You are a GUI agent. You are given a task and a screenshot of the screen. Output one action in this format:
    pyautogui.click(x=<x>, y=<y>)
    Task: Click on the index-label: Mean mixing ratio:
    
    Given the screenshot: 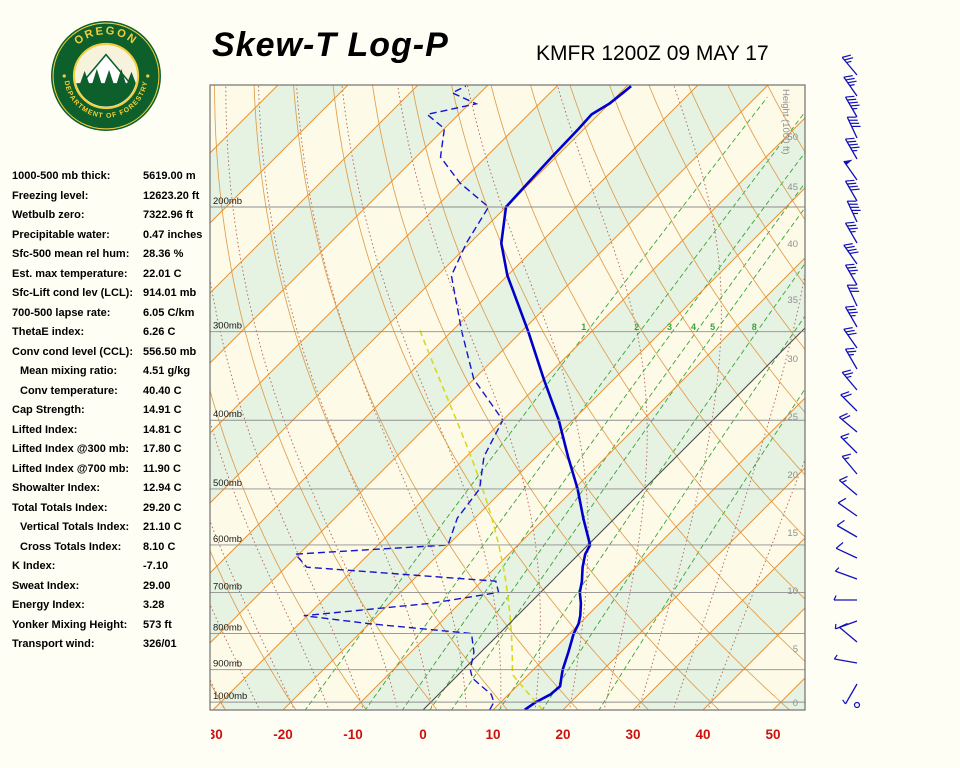 What is the action you would take?
    pyautogui.click(x=69, y=371)
    